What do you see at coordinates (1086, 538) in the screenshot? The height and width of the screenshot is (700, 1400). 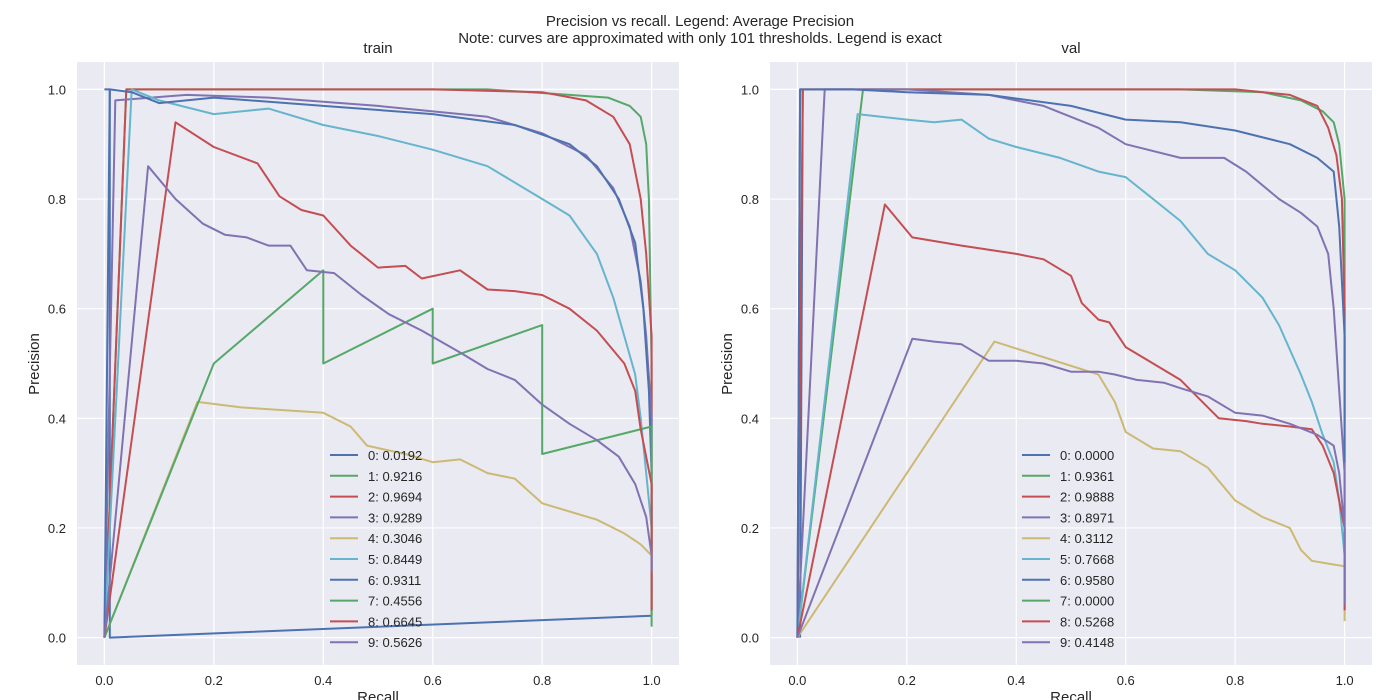 I see `val-legend-label-4: 4: 0.3112` at bounding box center [1086, 538].